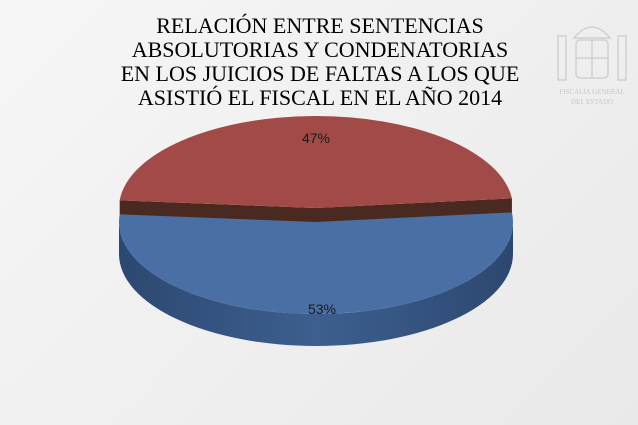 This screenshot has width=638, height=425. I want to click on slice-label-red: 47%, so click(316, 138).